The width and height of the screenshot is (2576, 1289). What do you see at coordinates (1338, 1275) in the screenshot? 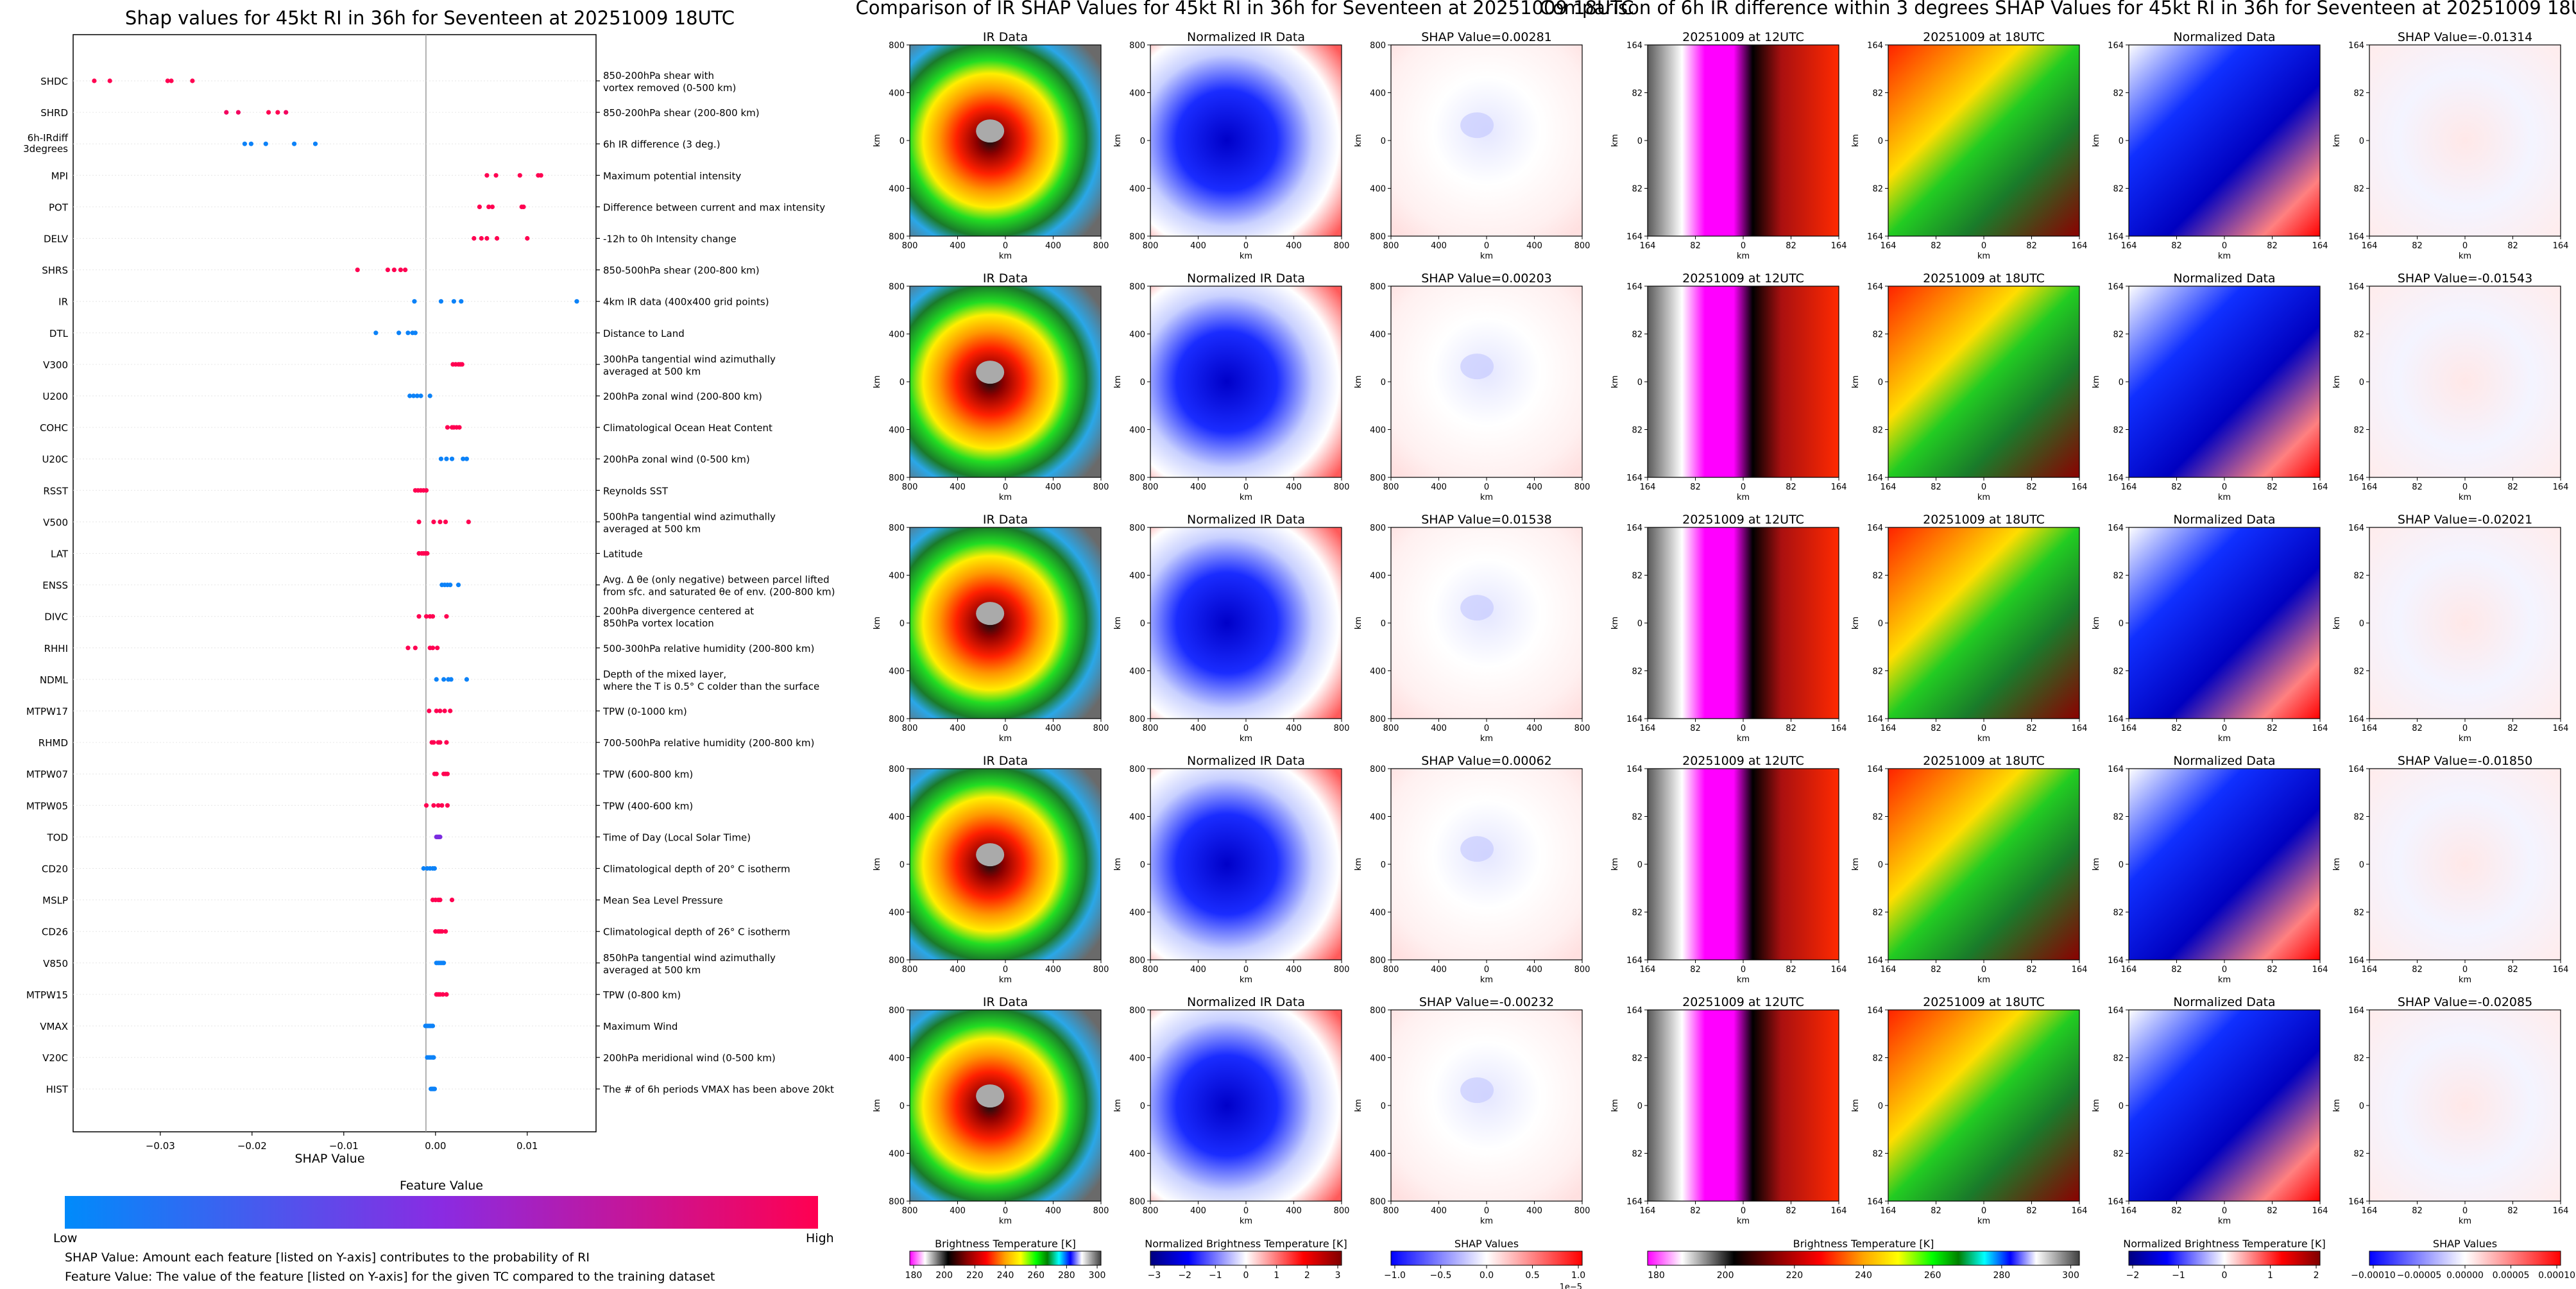
I see `colorbar-tick-label: 3` at bounding box center [1338, 1275].